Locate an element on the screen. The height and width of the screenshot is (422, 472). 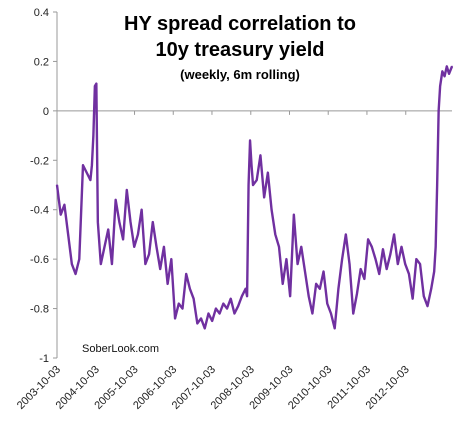
y-tick-label: -1 is located at coordinates (44, 359).